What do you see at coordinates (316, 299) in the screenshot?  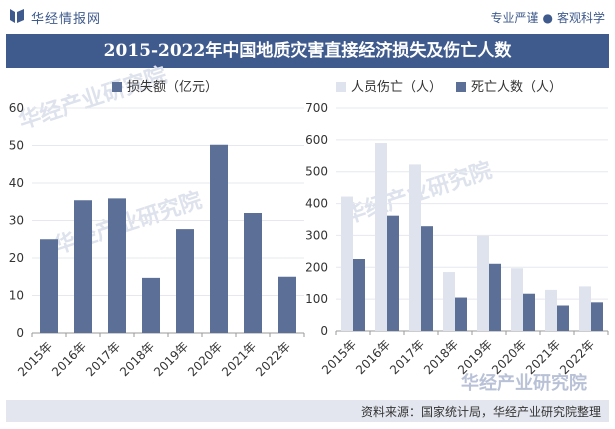 I see `y-tick-label: 100` at bounding box center [316, 299].